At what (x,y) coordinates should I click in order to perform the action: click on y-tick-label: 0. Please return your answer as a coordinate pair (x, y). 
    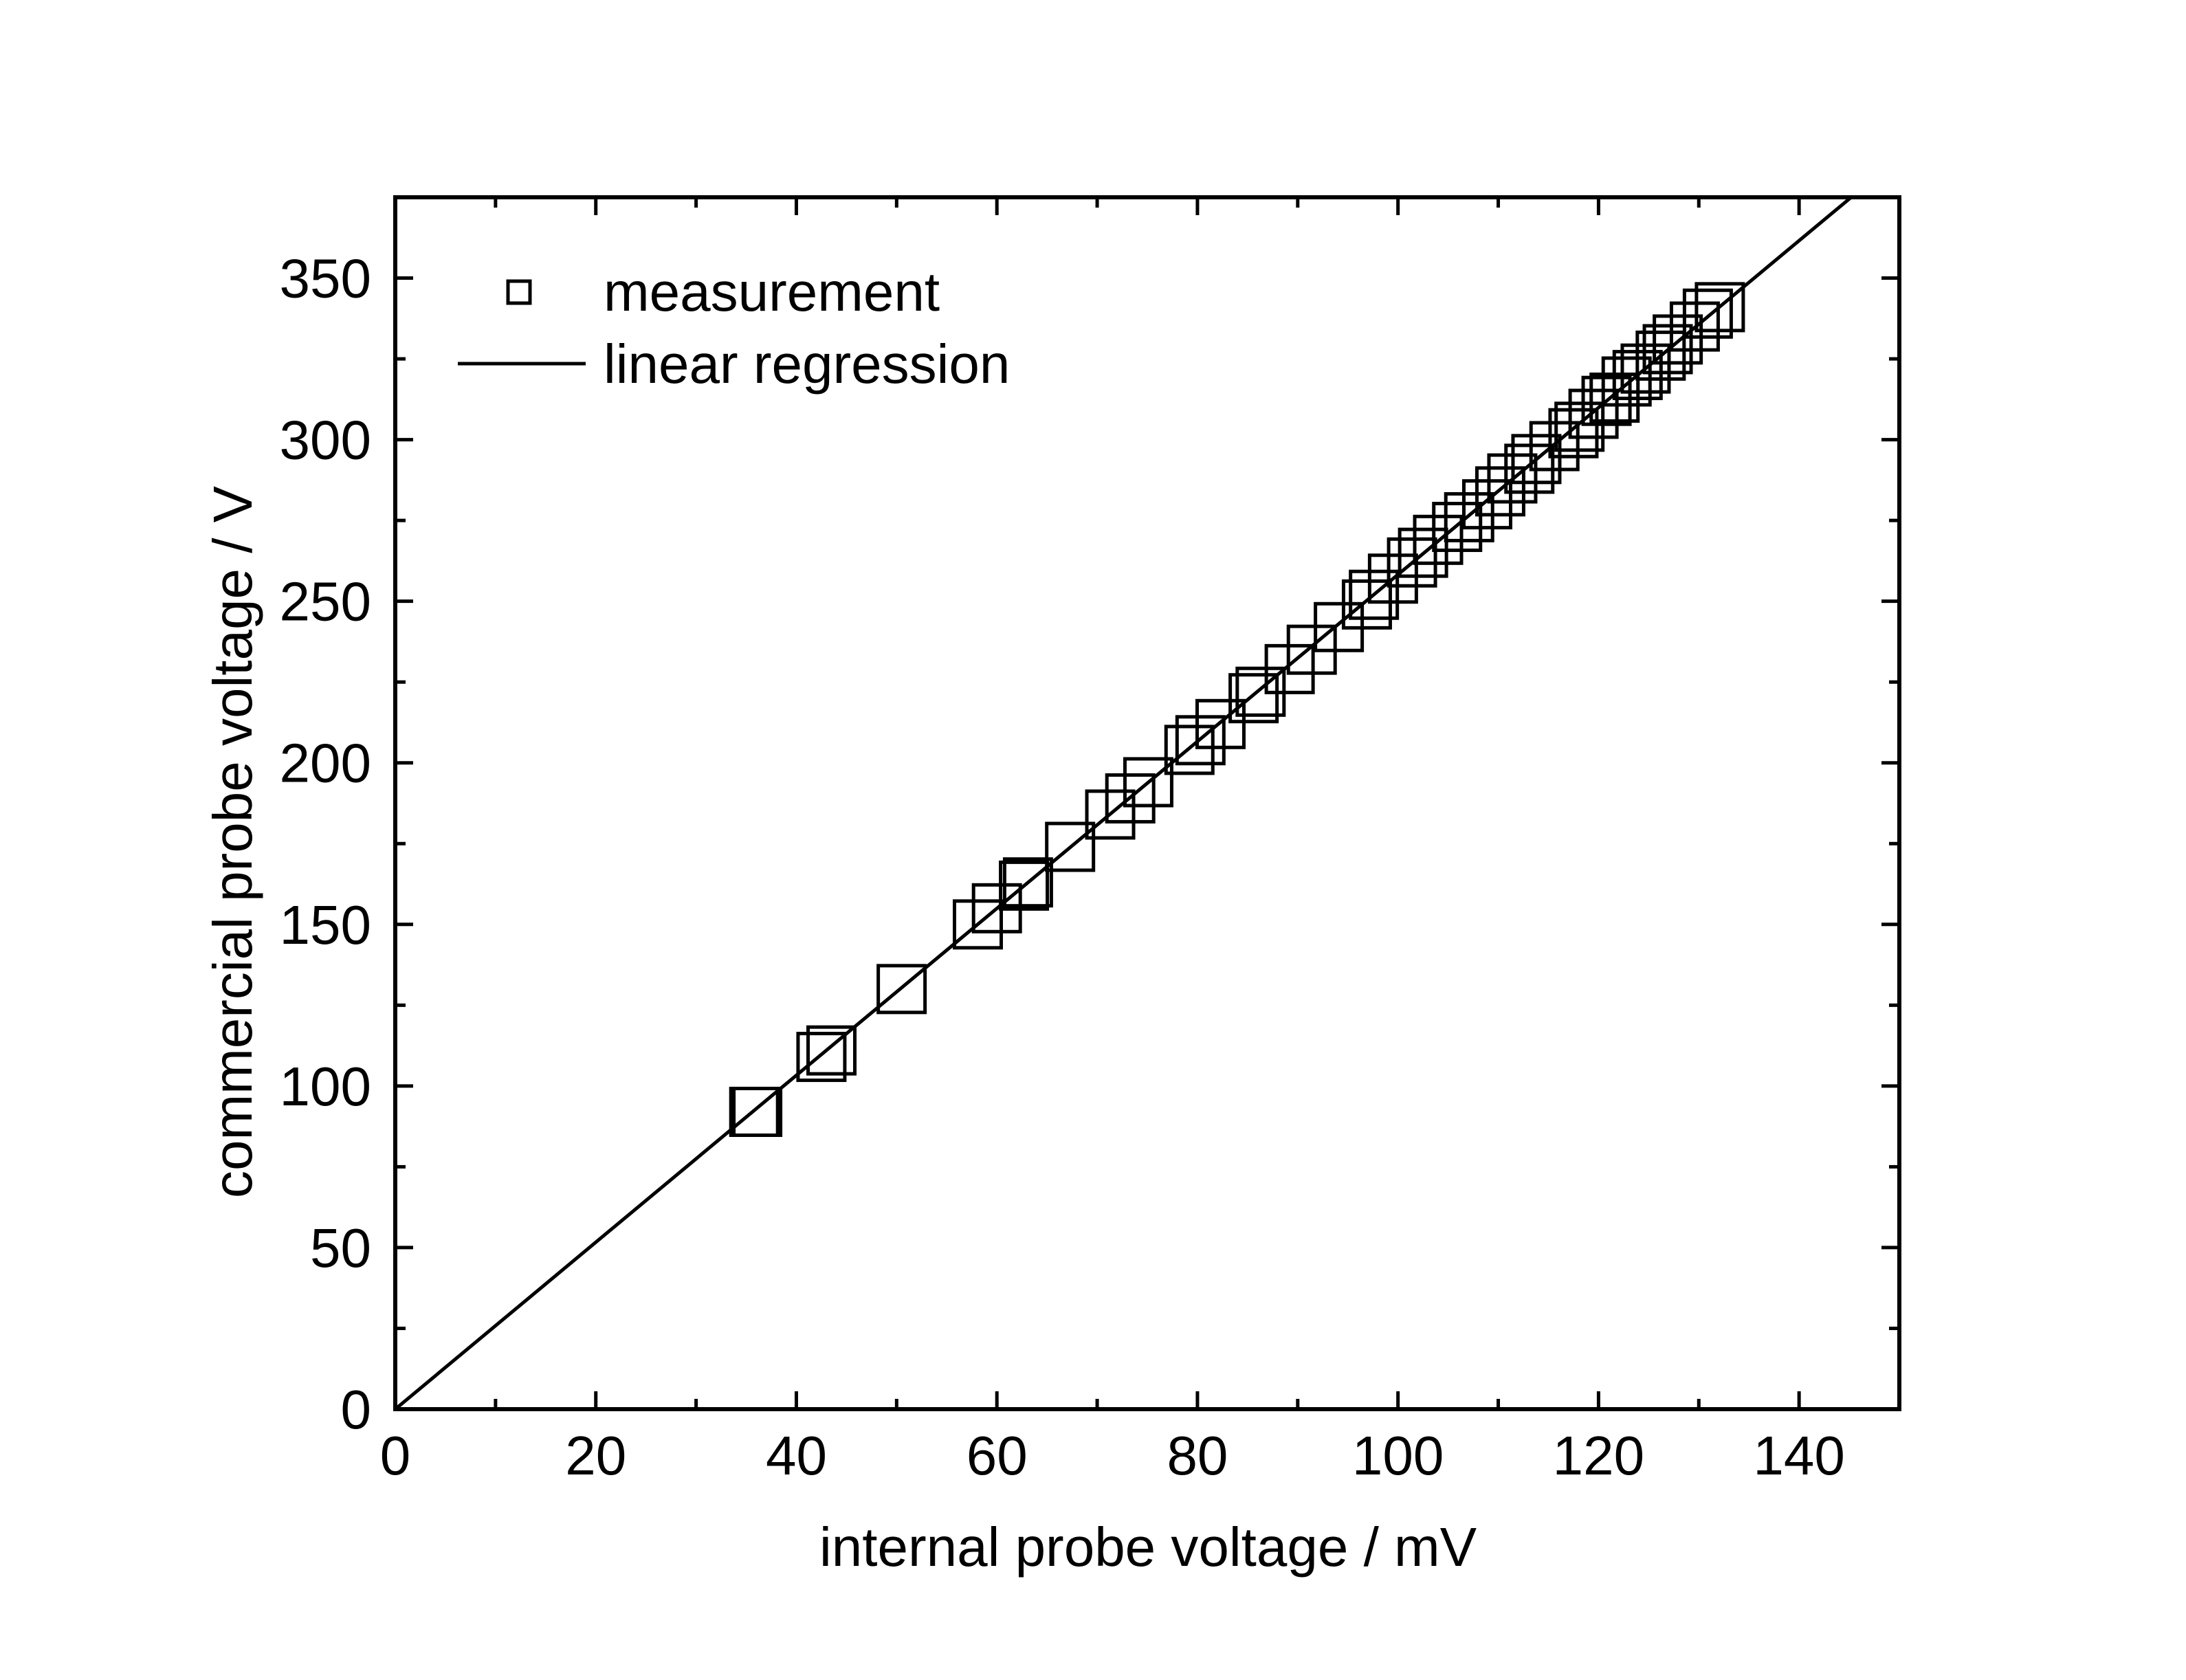
    Looking at the image, I should click on (356, 1409).